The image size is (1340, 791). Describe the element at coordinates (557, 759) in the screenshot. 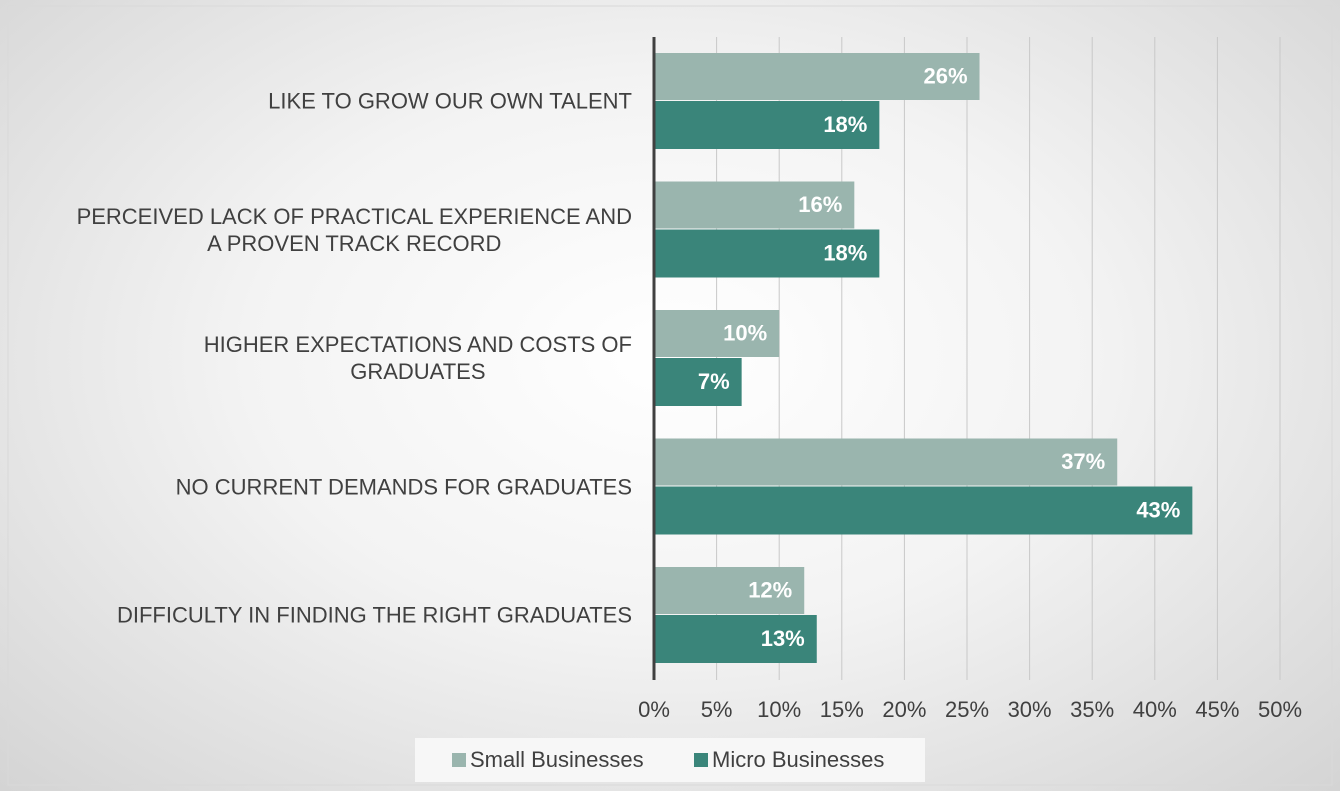

I see `legend-label: Small Businesses` at that location.